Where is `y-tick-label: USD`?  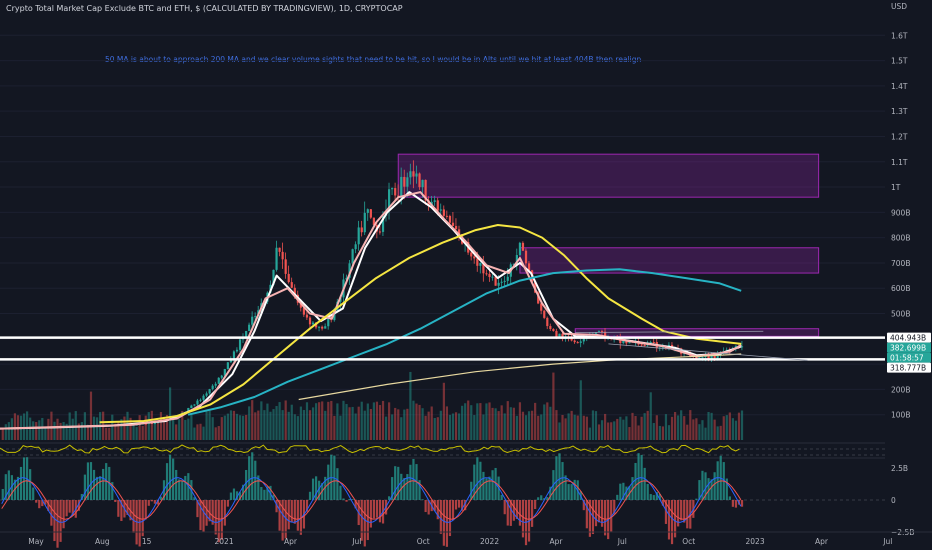 y-tick-label: USD is located at coordinates (899, 6).